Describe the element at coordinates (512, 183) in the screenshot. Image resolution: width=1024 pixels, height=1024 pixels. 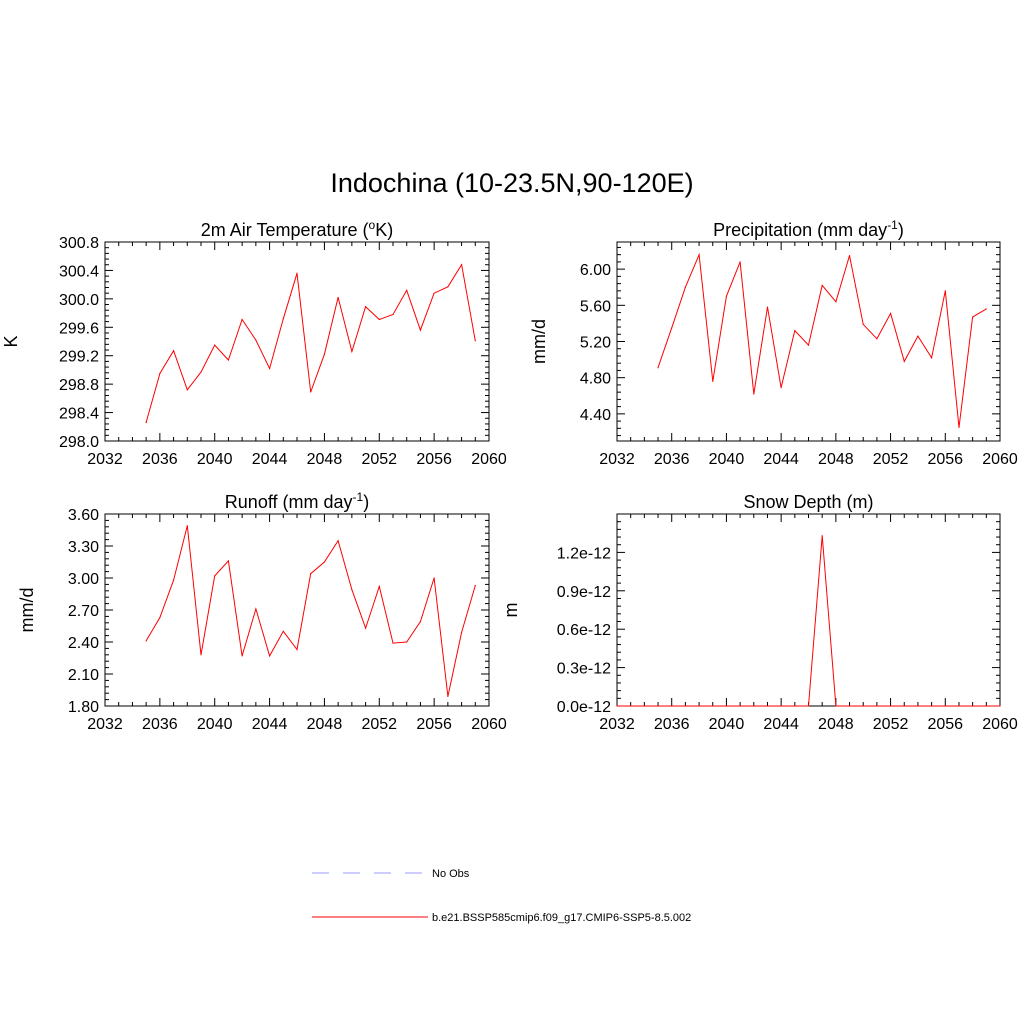
I see `figure-title: Indochina (10-23.5N,90-120E)` at that location.